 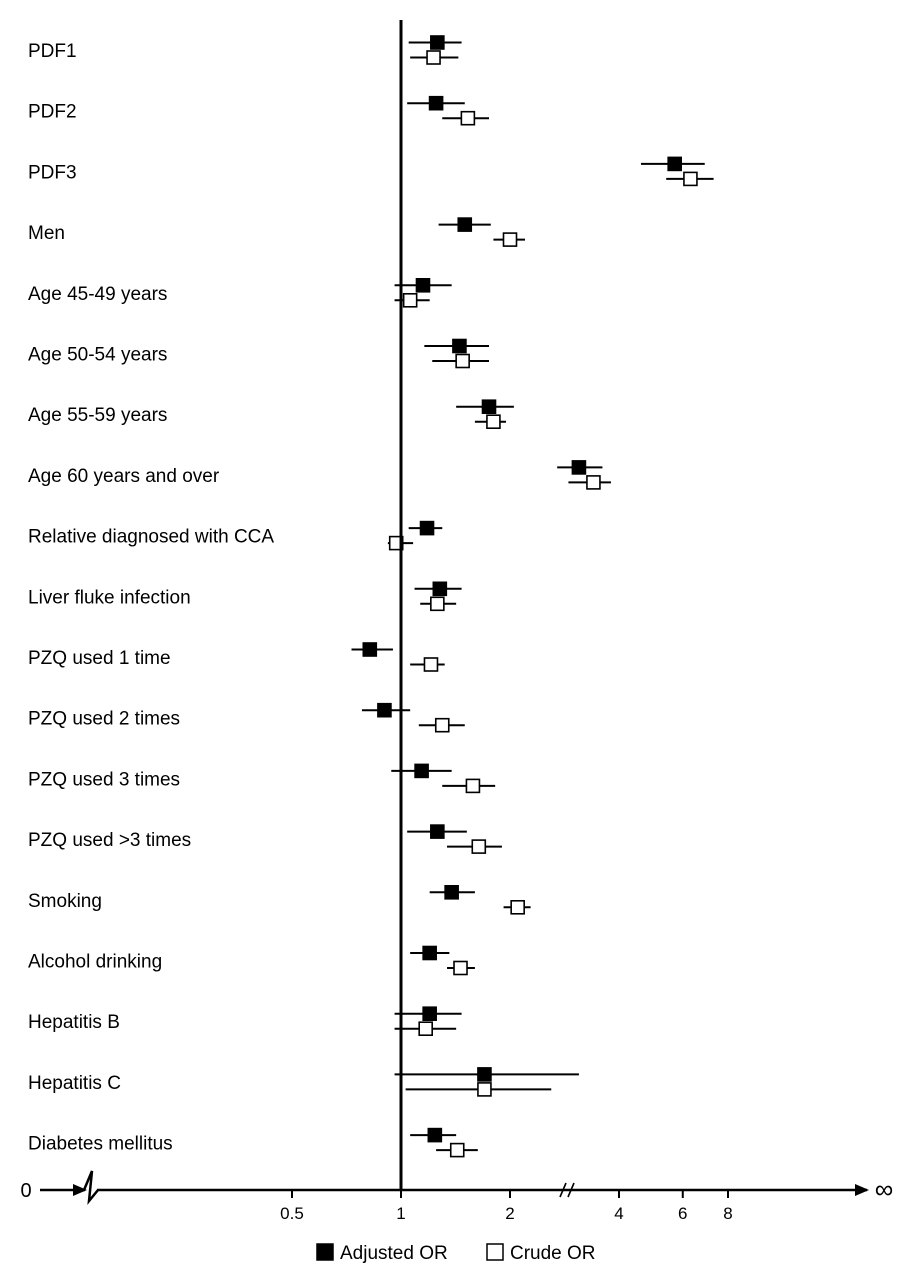 I want to click on axis-break-slashes, so click(x=567, y=1190).